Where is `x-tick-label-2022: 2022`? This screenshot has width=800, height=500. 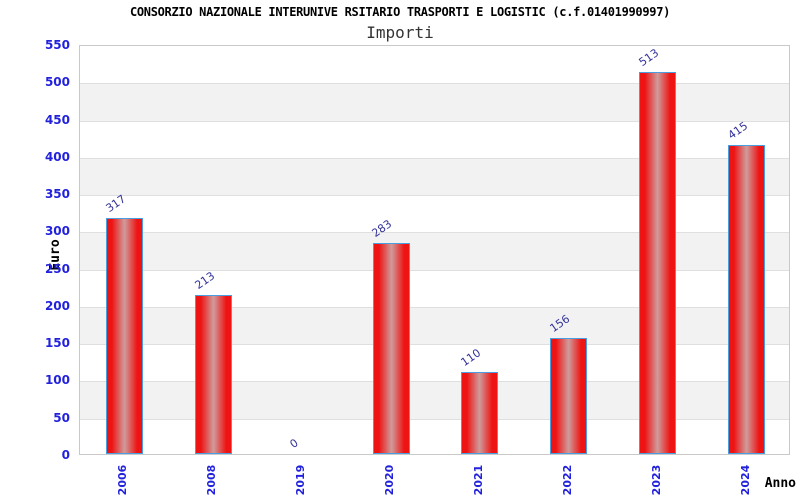 x-tick-label-2022: 2022 is located at coordinates (567, 480).